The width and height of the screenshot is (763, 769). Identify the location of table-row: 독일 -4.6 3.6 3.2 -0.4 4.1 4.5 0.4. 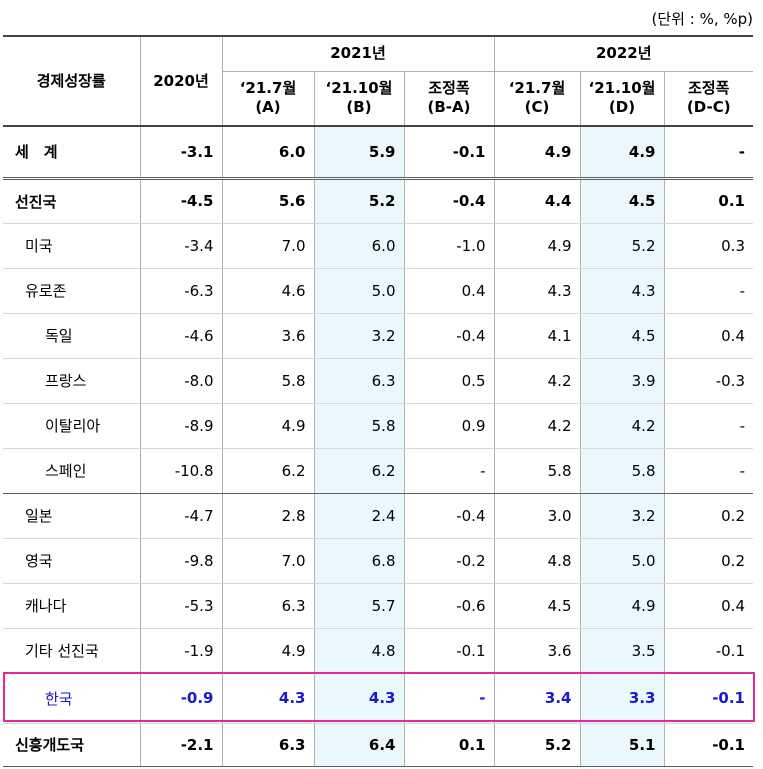
(378, 336).